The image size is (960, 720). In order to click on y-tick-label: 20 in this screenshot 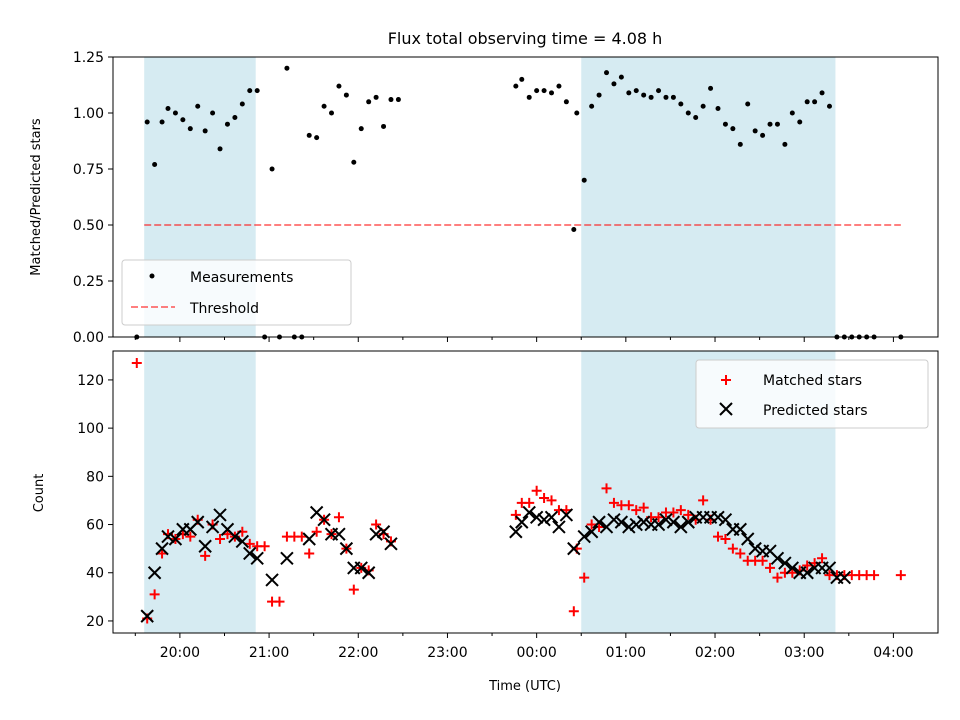, I will do `click(95, 622)`.